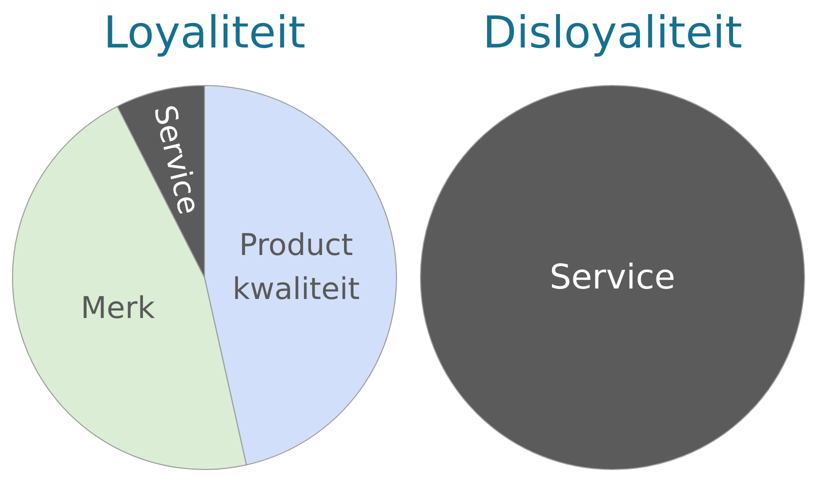 The image size is (816, 477). Describe the element at coordinates (205, 33) in the screenshot. I see `chart-title: Loyaliteit` at that location.